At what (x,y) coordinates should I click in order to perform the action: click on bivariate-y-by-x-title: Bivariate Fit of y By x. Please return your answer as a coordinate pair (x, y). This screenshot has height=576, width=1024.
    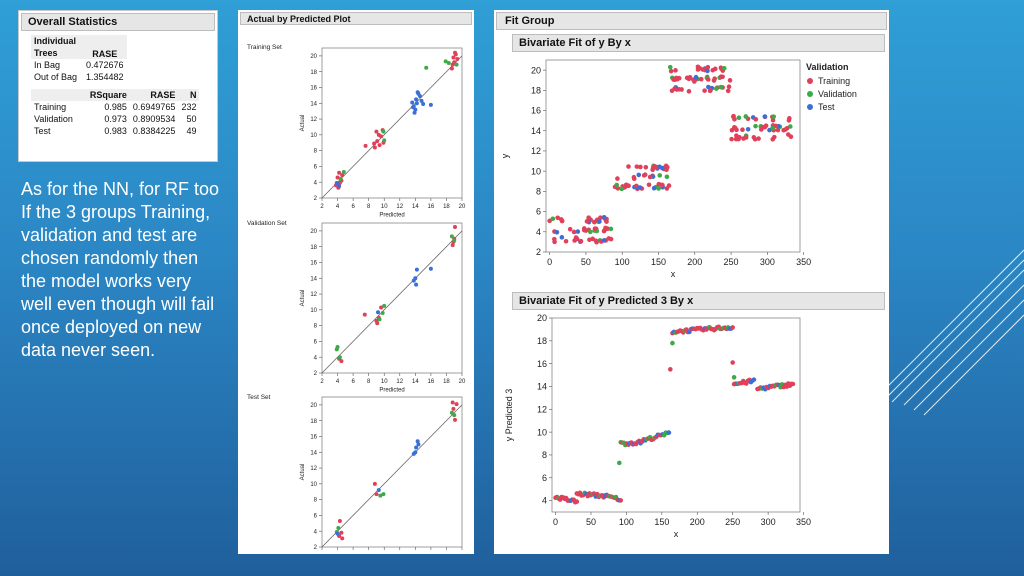
    Looking at the image, I should click on (698, 43).